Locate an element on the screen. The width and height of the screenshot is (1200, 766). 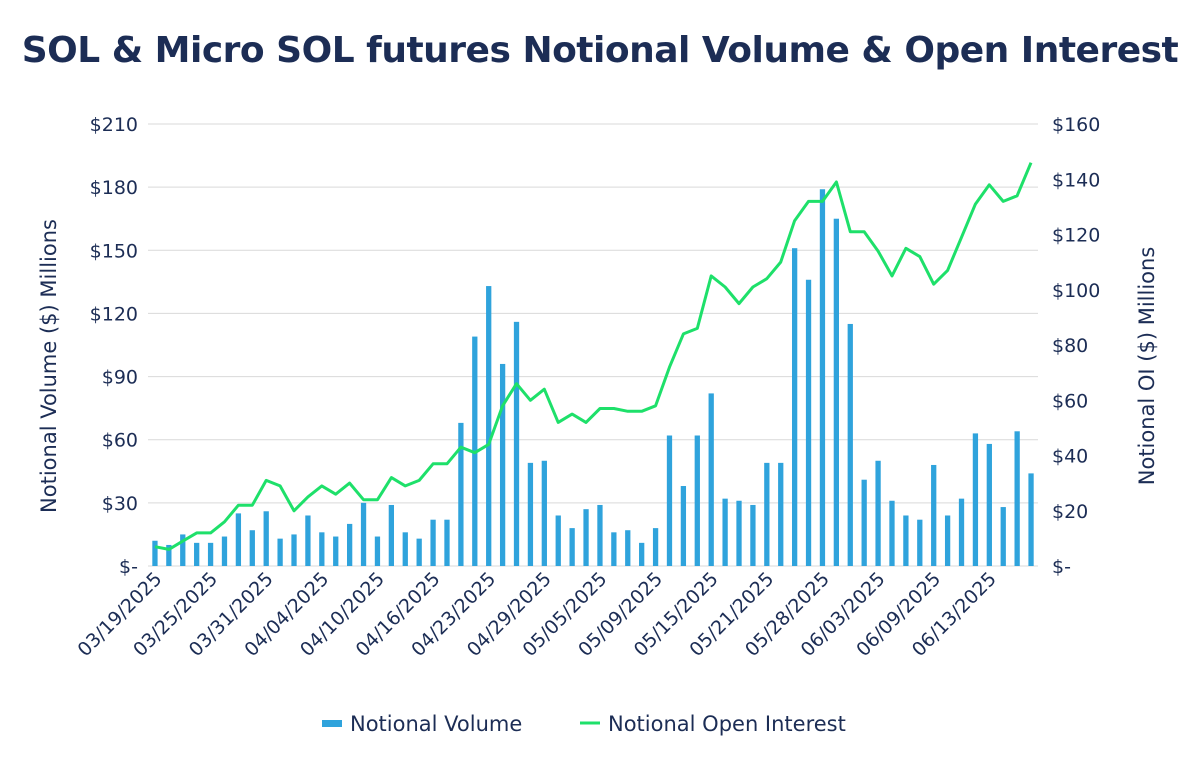
legend-volume-label: Notional Volume is located at coordinates (436, 724).